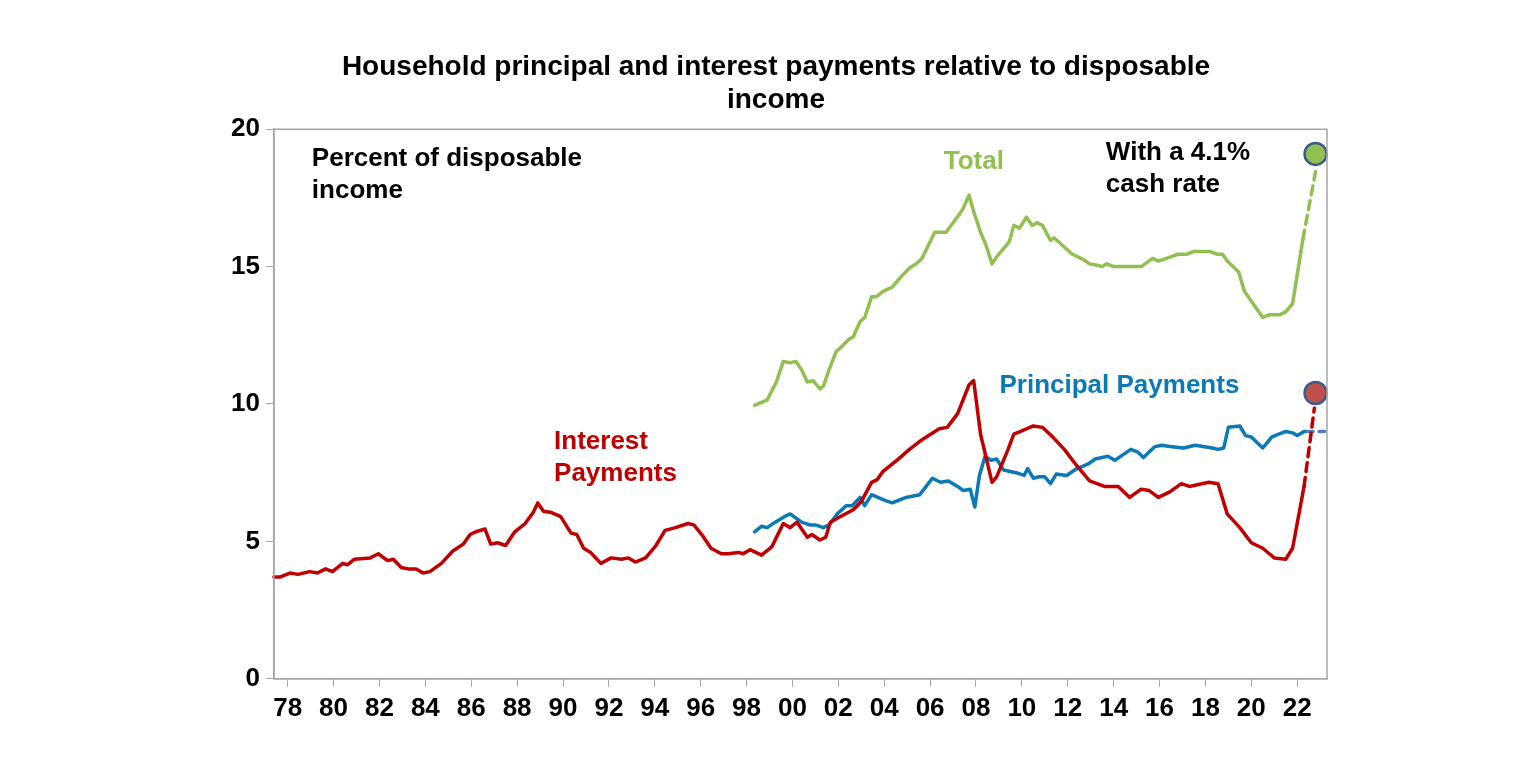 This screenshot has height=775, width=1536. What do you see at coordinates (252, 539) in the screenshot?
I see `y-tick-label: 5` at bounding box center [252, 539].